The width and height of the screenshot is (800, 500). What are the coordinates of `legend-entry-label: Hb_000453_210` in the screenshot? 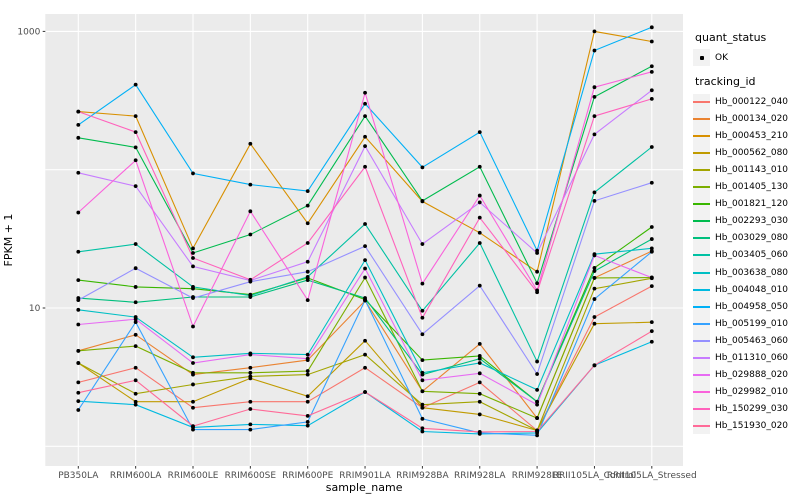 It's located at (752, 136).